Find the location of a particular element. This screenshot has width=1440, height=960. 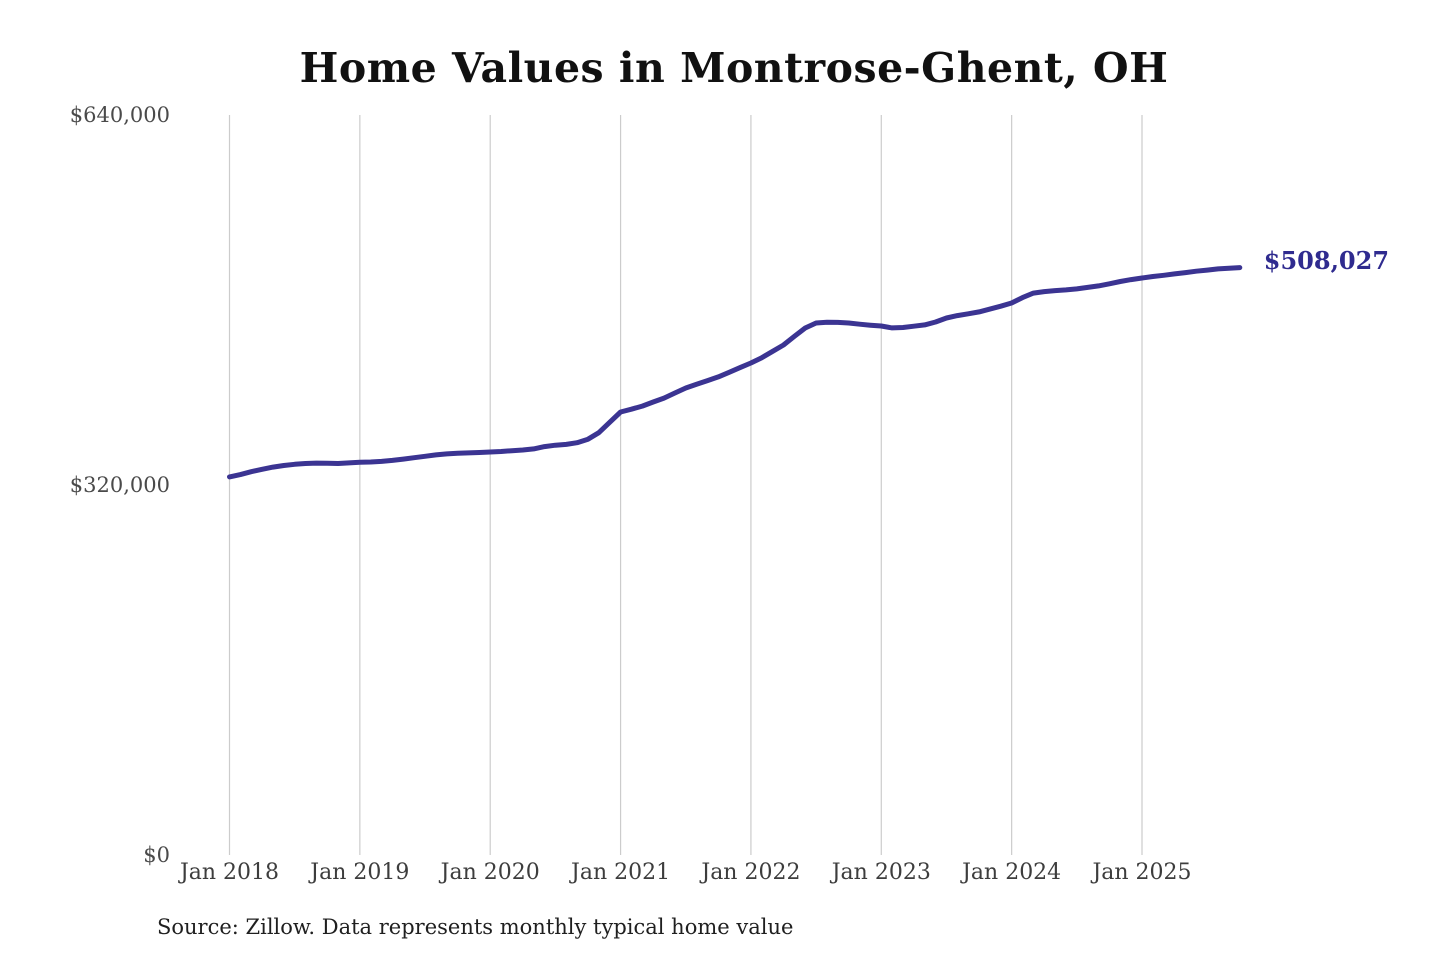

x-tick-jan-2023: Jan 2023 is located at coordinates (881, 872).